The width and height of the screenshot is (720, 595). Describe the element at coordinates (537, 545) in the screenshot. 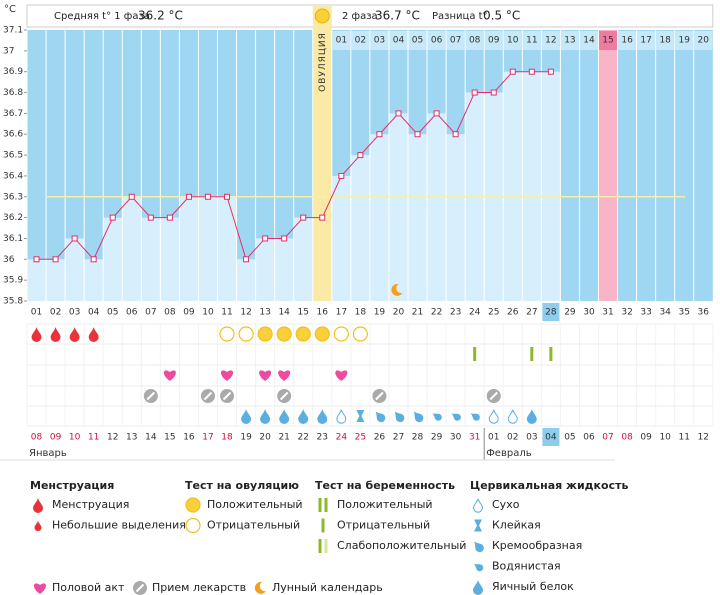

I see `legend-label: Кремообразная` at that location.